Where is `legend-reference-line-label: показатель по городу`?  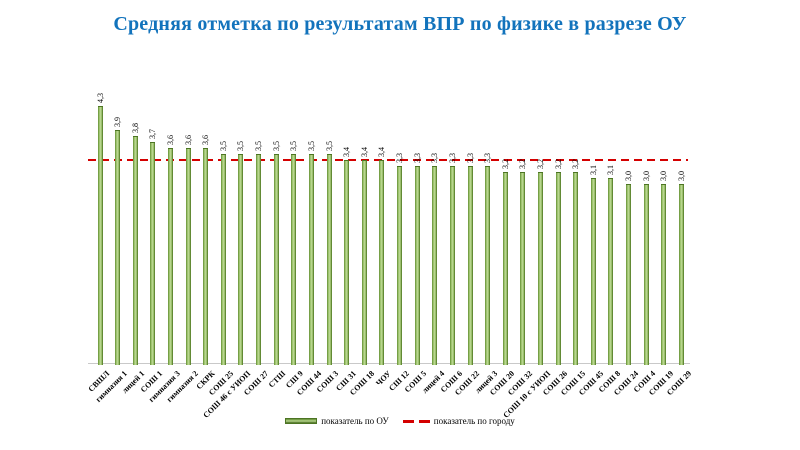 legend-reference-line-label: показатель по городу is located at coordinates (474, 421).